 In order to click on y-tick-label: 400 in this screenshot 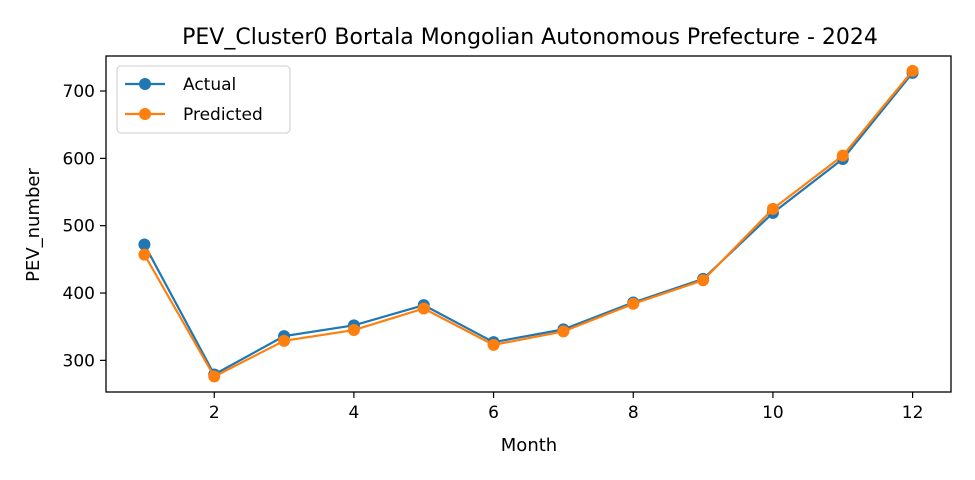, I will do `click(79, 294)`.